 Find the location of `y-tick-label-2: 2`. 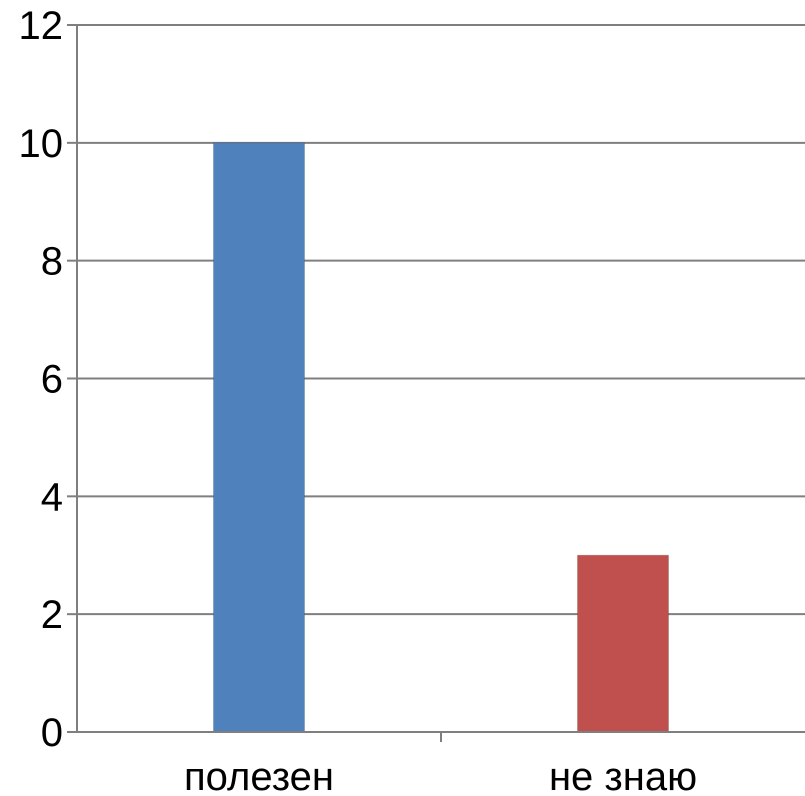

y-tick-label-2: 2 is located at coordinates (52, 615).